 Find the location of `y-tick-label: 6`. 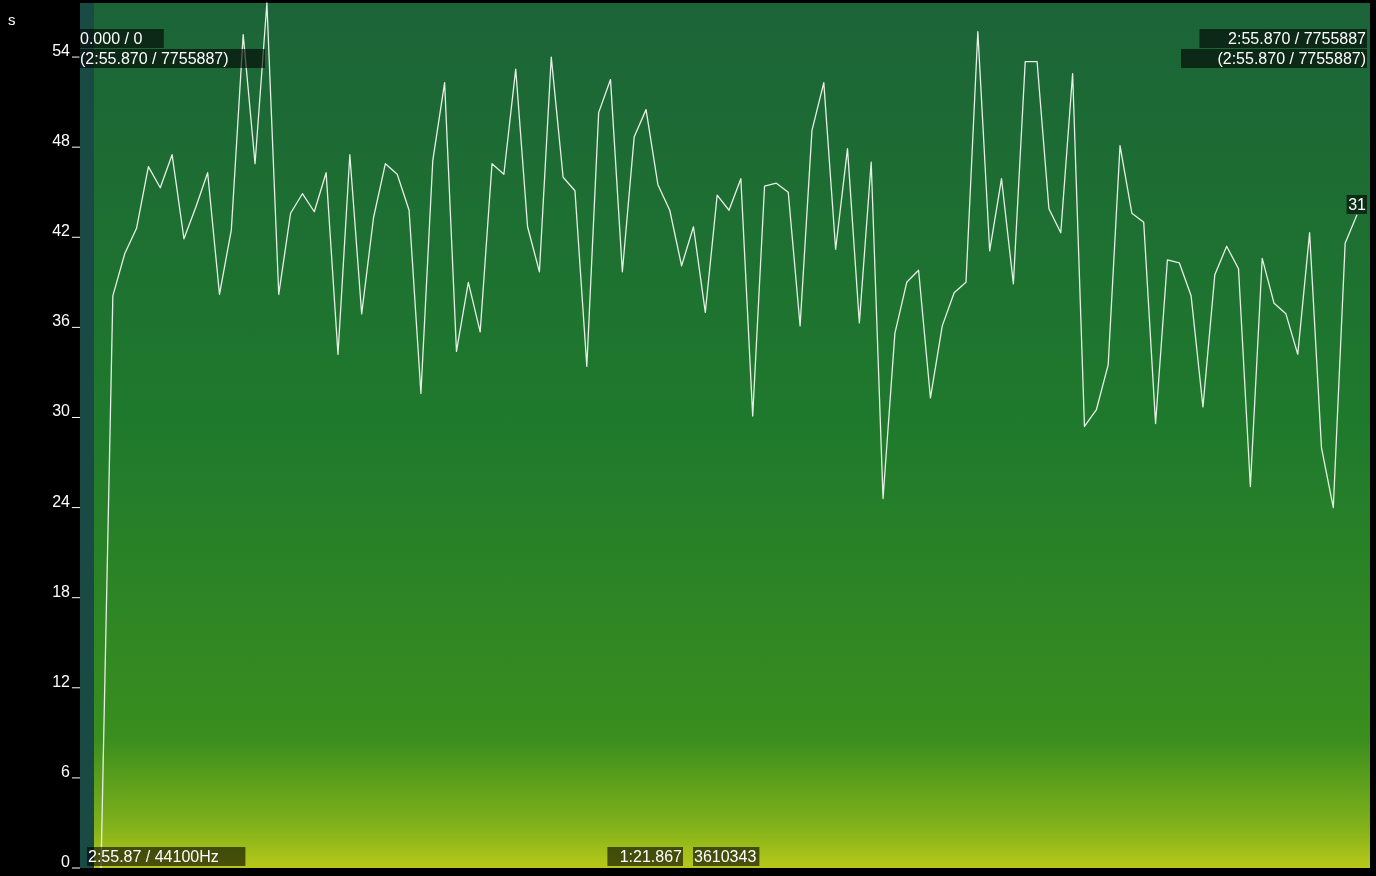

y-tick-label: 6 is located at coordinates (66, 771).